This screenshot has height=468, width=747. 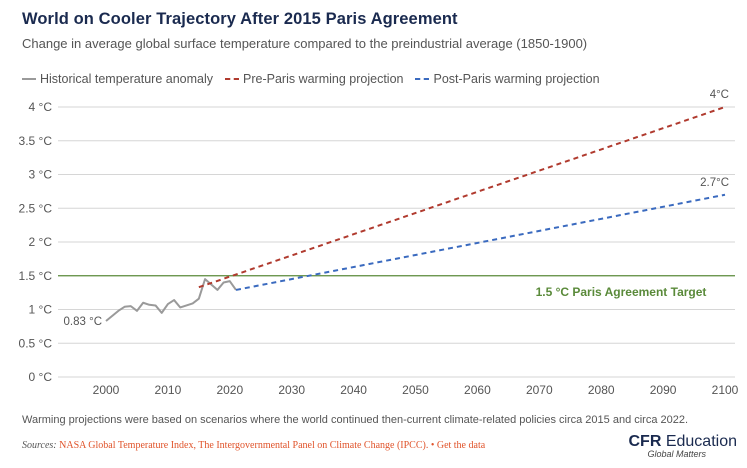 What do you see at coordinates (41, 107) in the screenshot?
I see `y-tick-label: 4 °C` at bounding box center [41, 107].